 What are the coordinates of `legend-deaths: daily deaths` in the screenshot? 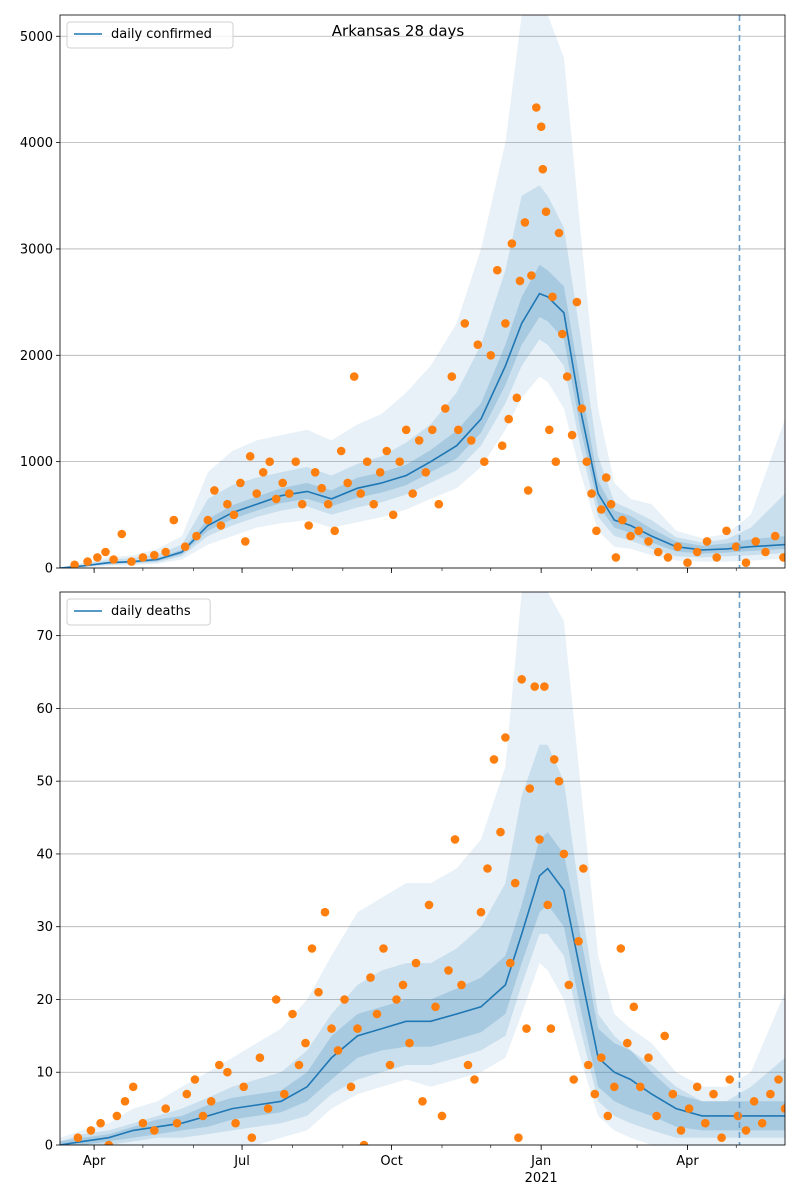 It's located at (138, 612).